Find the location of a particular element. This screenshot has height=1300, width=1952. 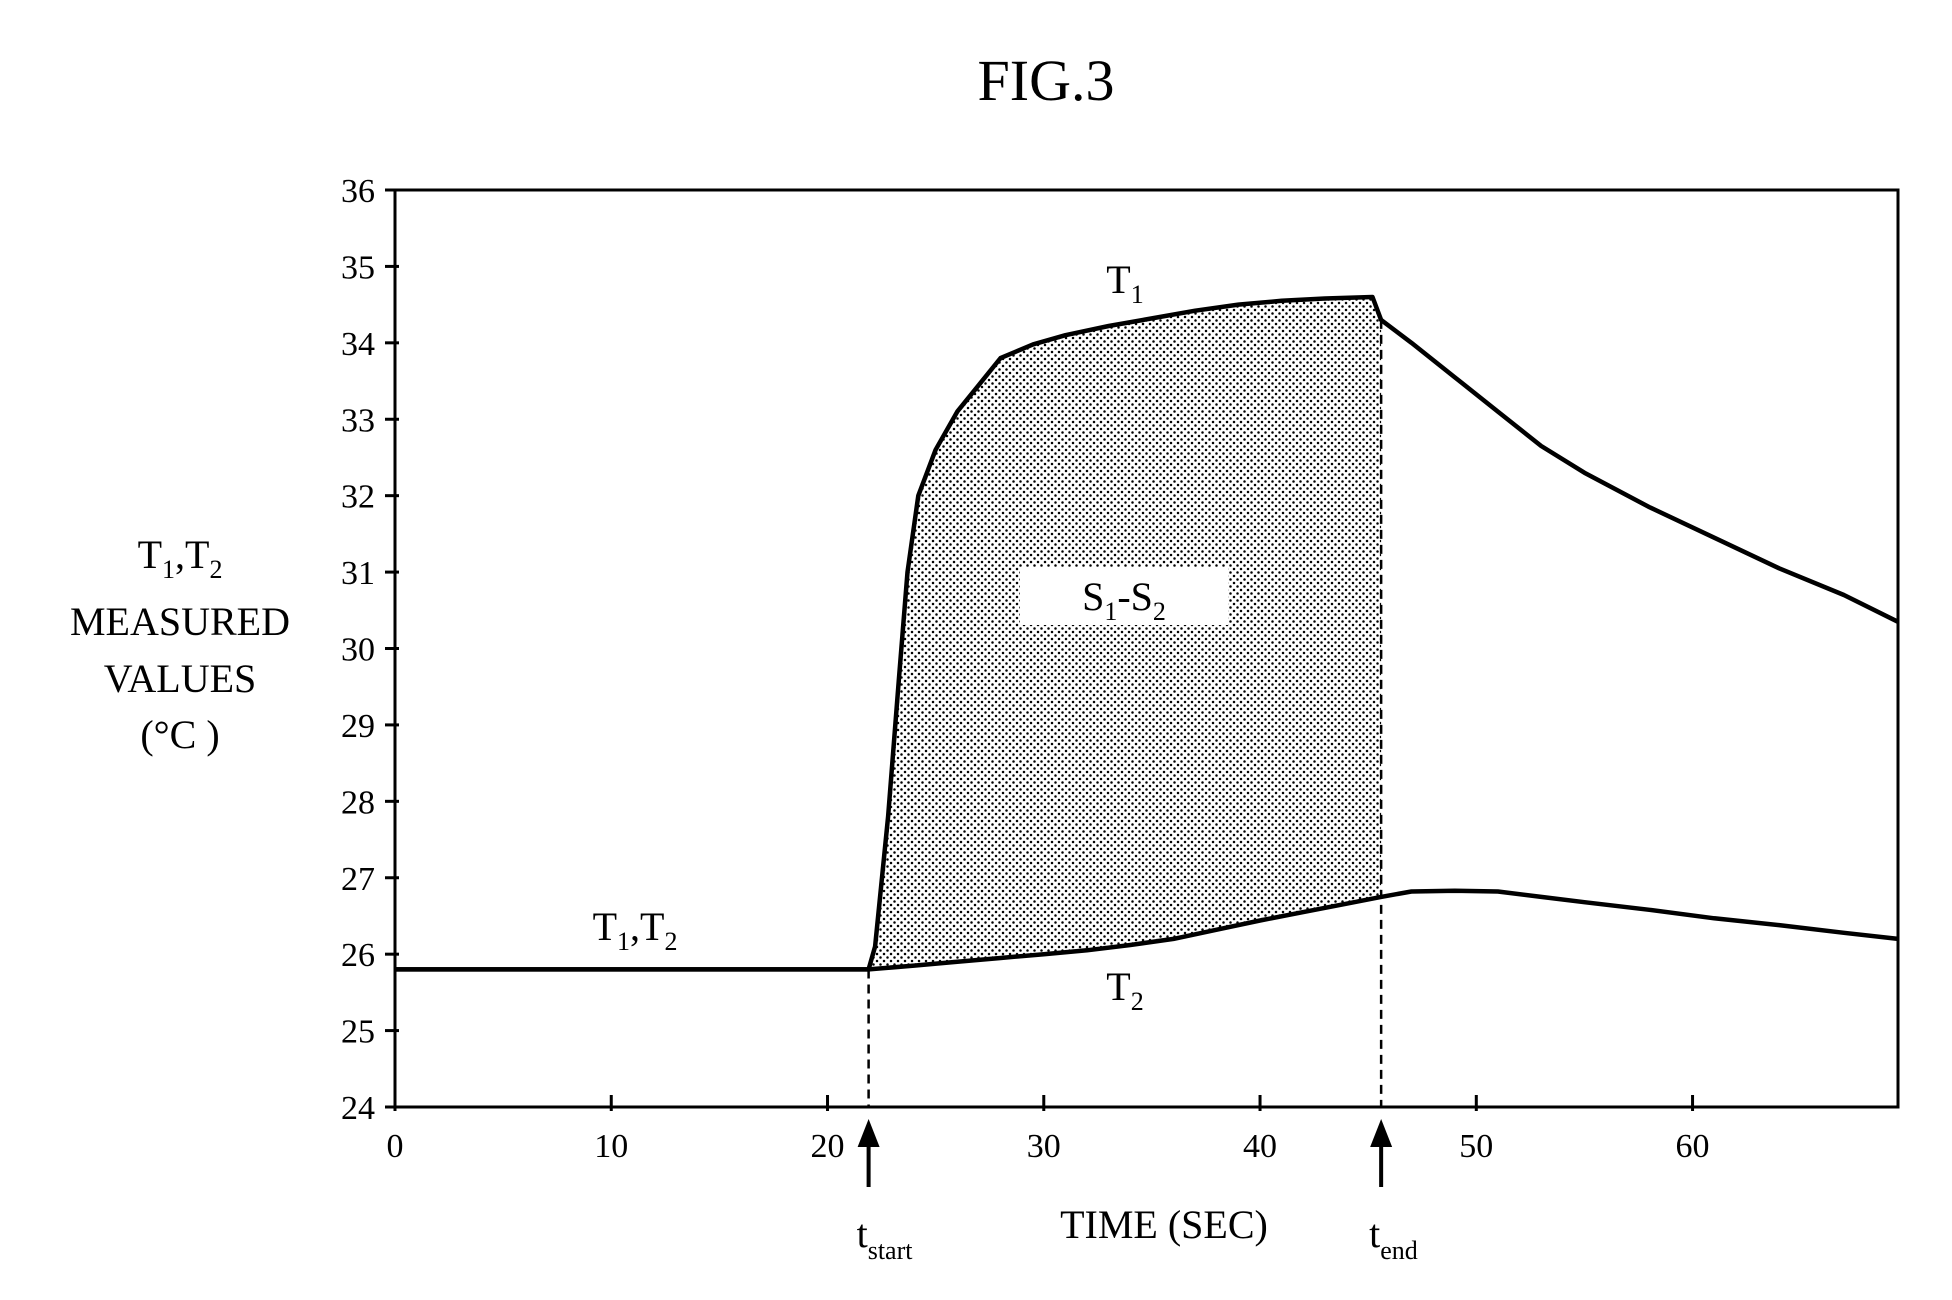

annotation-t1: T1 is located at coordinates (1124, 283).